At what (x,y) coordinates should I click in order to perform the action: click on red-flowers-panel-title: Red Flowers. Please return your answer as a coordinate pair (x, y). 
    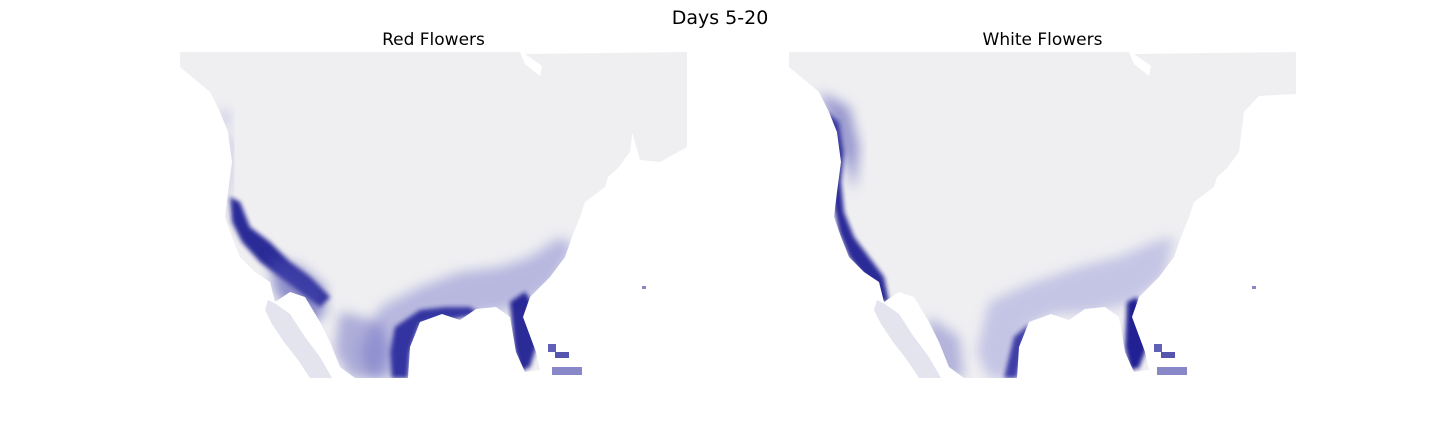
    Looking at the image, I should click on (433, 40).